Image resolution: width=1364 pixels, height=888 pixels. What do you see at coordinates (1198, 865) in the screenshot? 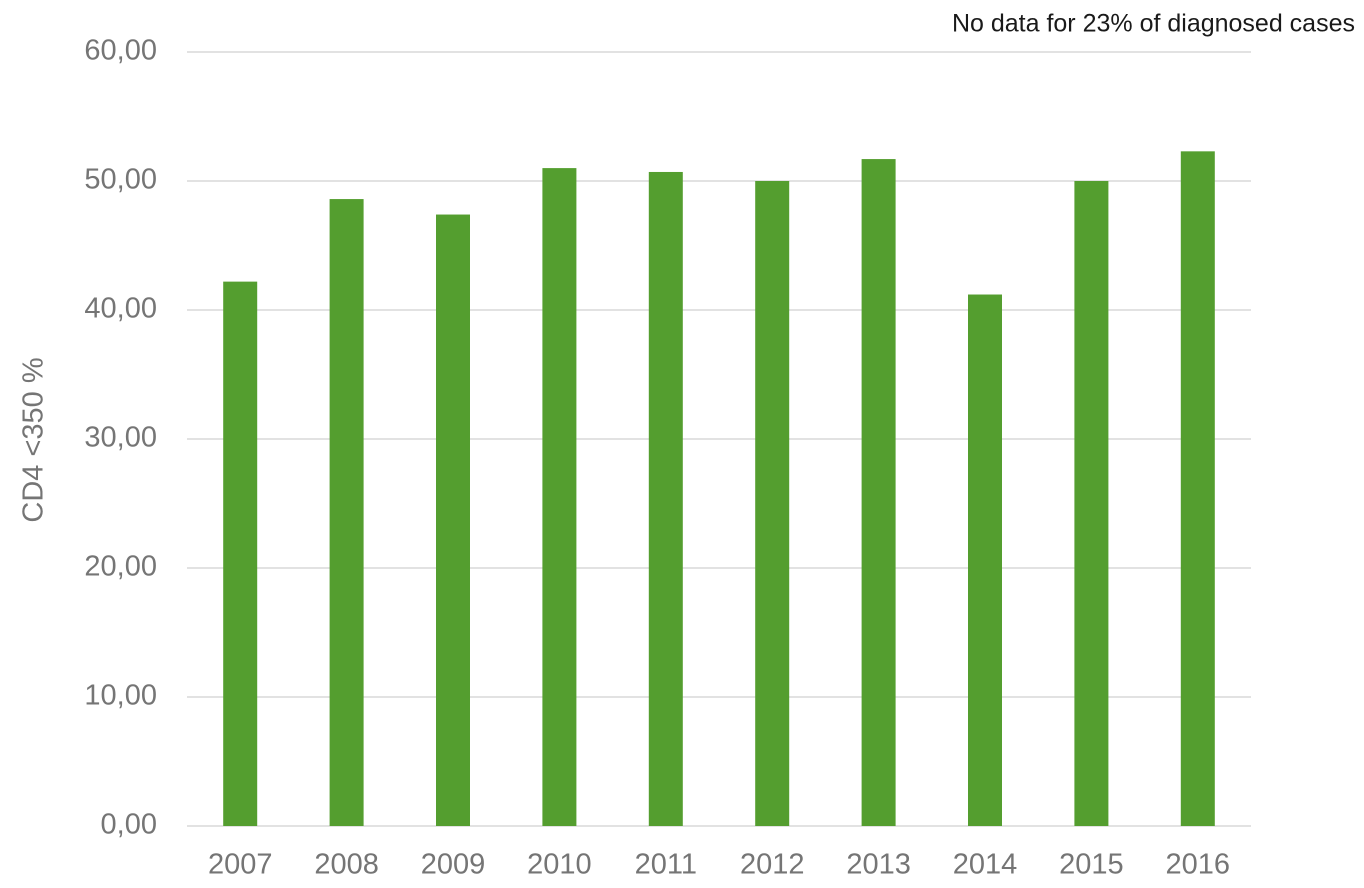
I see `x-tick-label: 2016` at bounding box center [1198, 865].